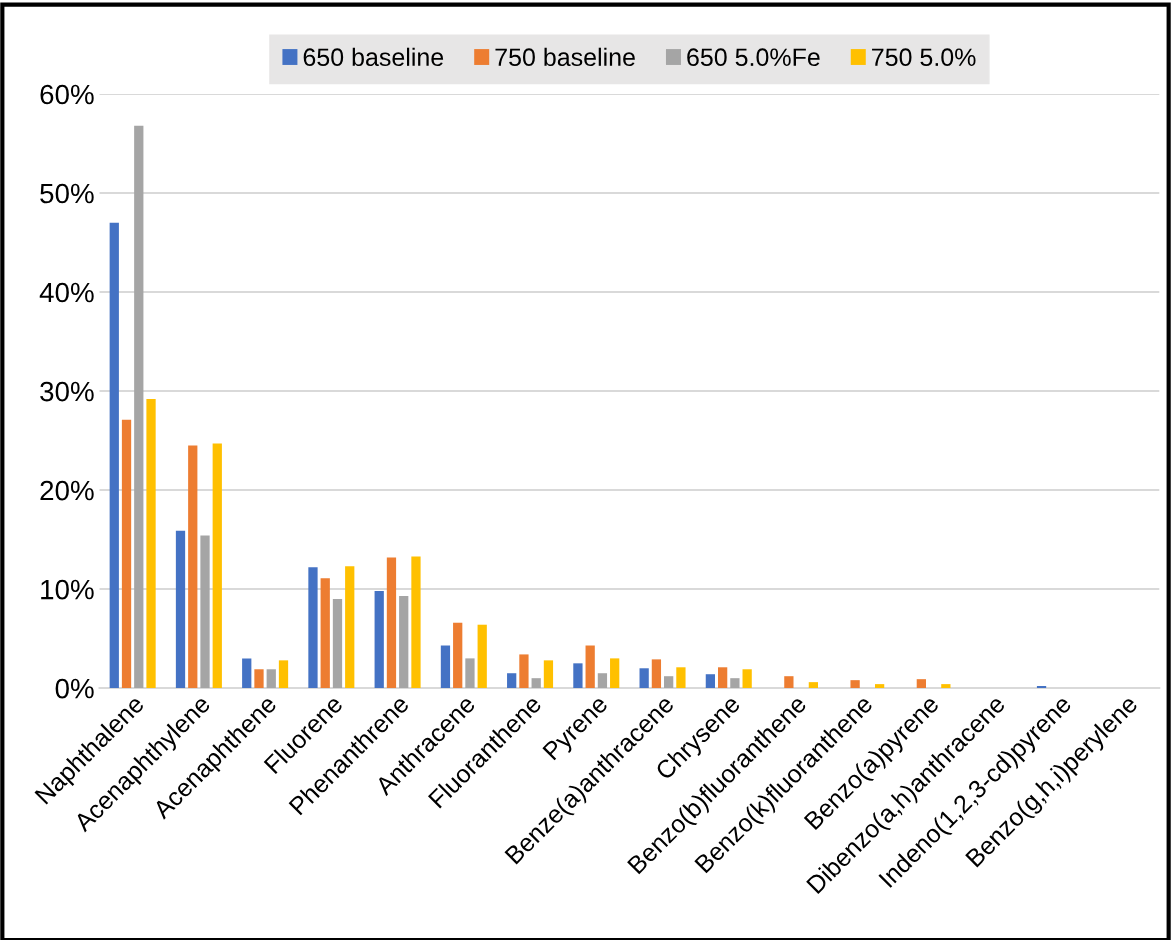 The height and width of the screenshot is (940, 1171). Describe the element at coordinates (565, 57) in the screenshot. I see `legend-label: 750 baseline` at that location.